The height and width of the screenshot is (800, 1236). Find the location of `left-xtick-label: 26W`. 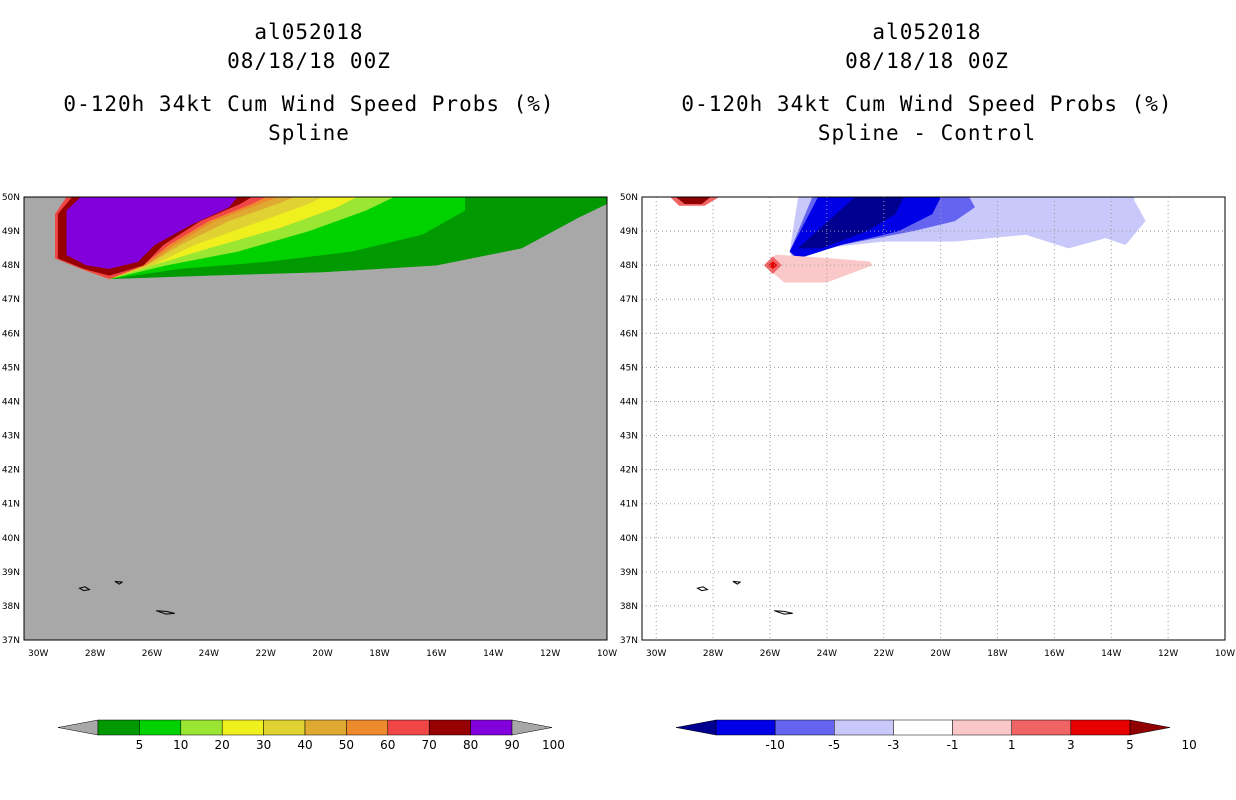

left-xtick-label: 26W is located at coordinates (152, 654).